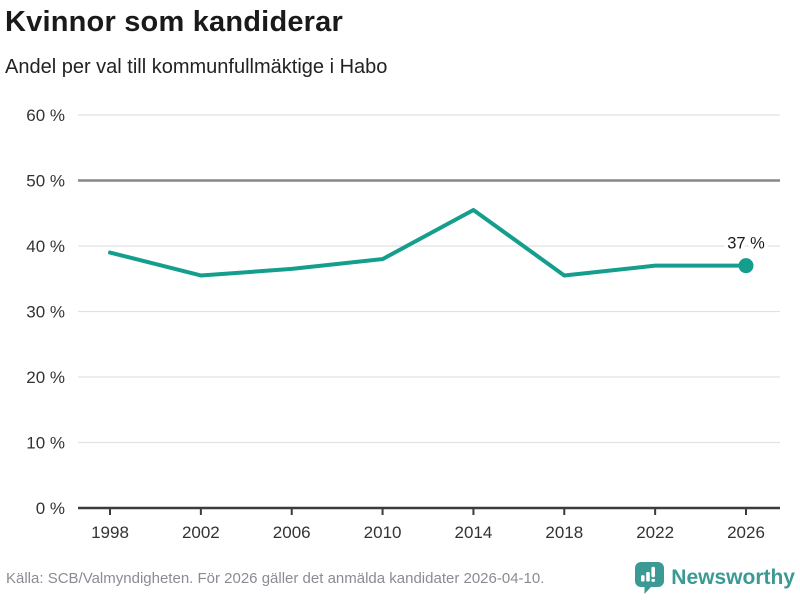  I want to click on y-tick-label: 20 %, so click(45, 377).